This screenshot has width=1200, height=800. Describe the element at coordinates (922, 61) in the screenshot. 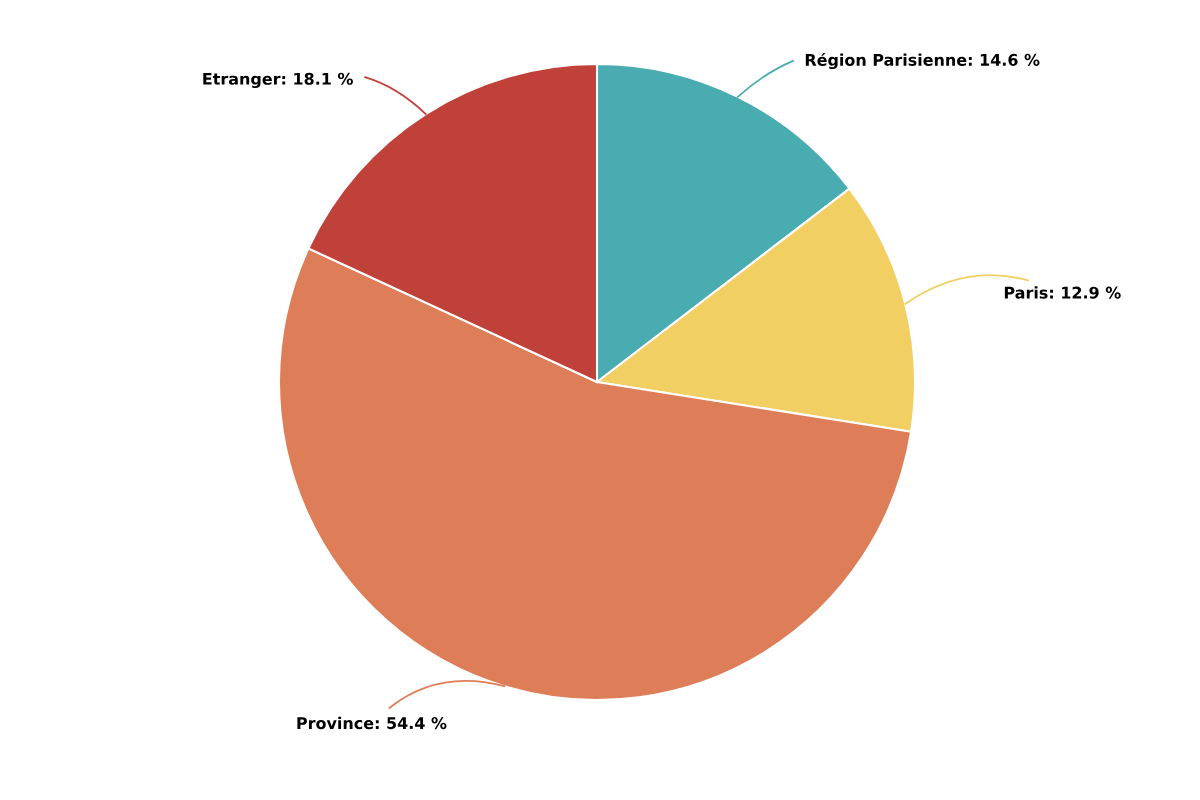

I see `slice-label: Région Parisienne: 14.6 %` at that location.